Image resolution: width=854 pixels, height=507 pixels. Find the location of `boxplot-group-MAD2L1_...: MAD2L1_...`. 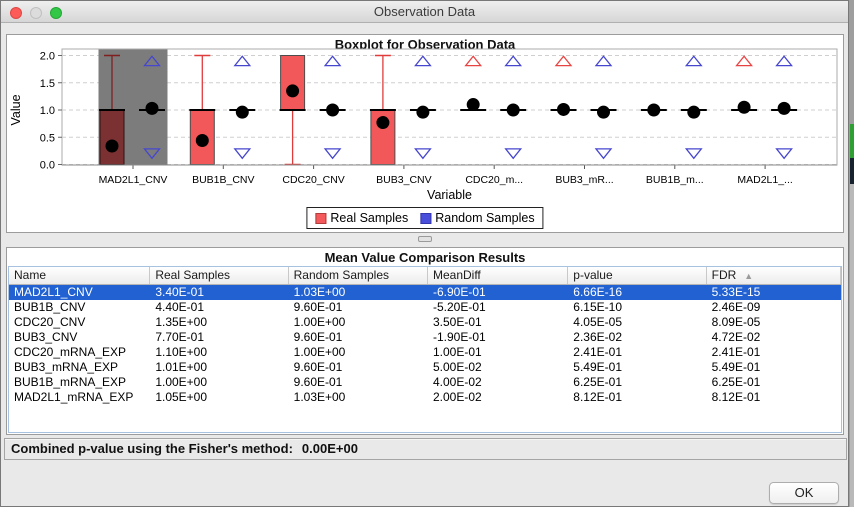

boxplot-group-MAD2L1_...: MAD2L1_... is located at coordinates (764, 120).